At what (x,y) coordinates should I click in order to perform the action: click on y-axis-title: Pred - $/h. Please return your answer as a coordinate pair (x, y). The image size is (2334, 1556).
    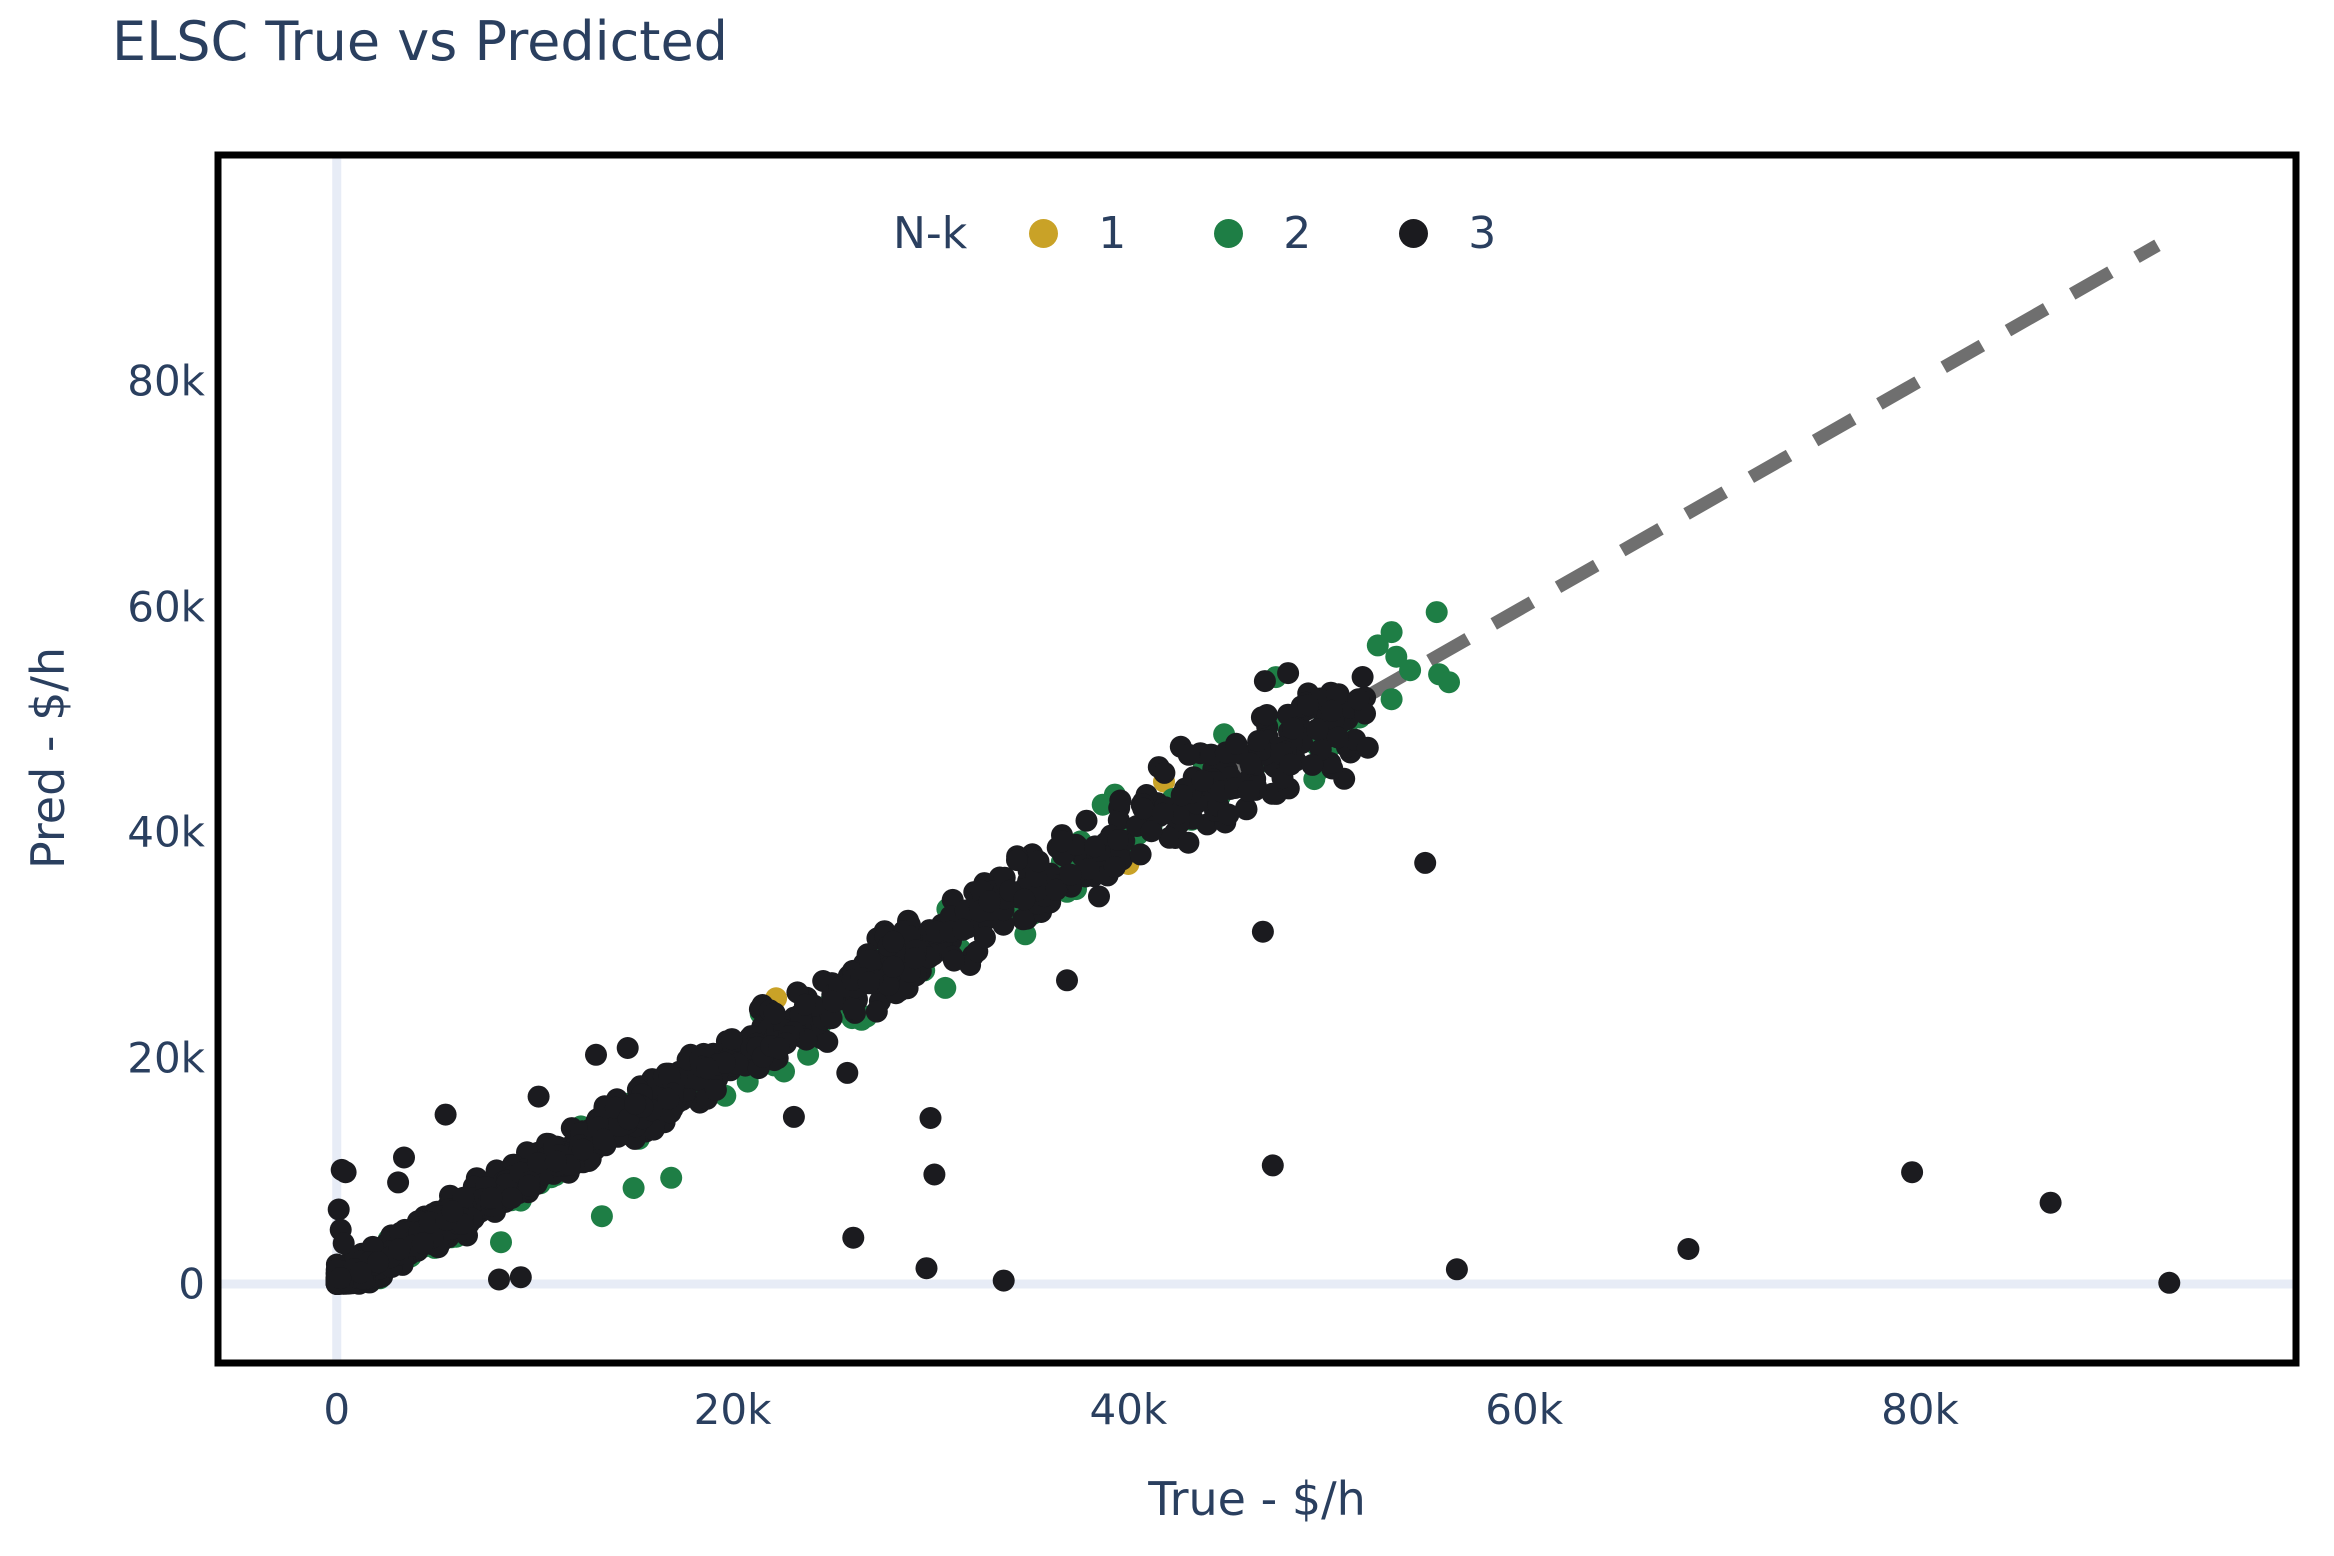
    Looking at the image, I should click on (48, 758).